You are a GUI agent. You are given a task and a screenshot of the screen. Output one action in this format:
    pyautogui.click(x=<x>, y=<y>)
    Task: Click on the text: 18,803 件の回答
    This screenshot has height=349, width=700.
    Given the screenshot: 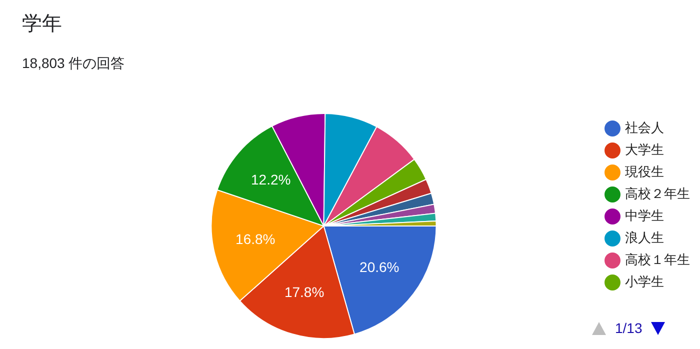 What is the action you would take?
    pyautogui.click(x=73, y=64)
    